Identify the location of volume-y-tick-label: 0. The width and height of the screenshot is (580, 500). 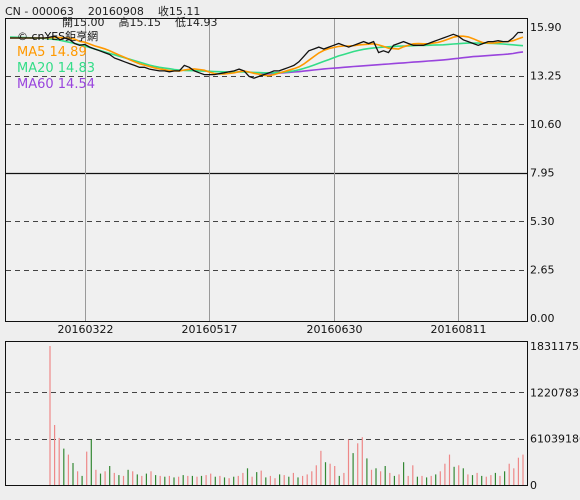
(533, 485).